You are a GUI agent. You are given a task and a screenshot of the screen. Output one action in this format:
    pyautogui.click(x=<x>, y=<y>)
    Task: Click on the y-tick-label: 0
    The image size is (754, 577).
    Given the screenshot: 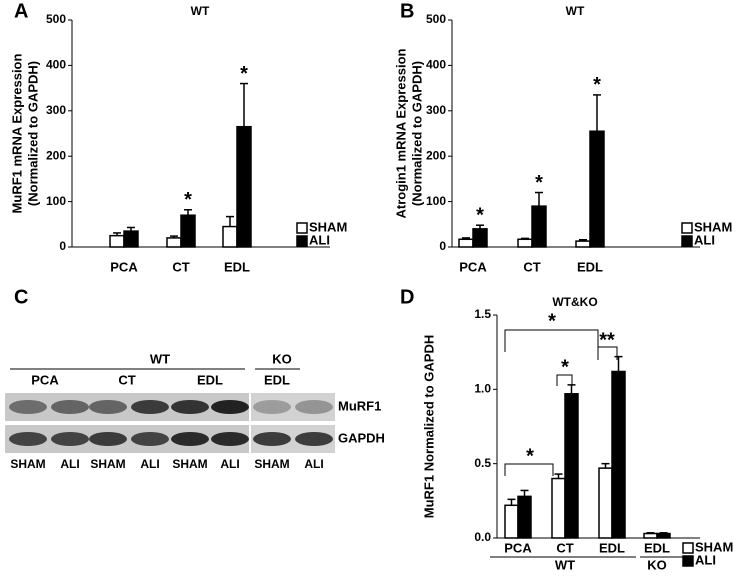 What is the action you would take?
    pyautogui.click(x=62, y=246)
    